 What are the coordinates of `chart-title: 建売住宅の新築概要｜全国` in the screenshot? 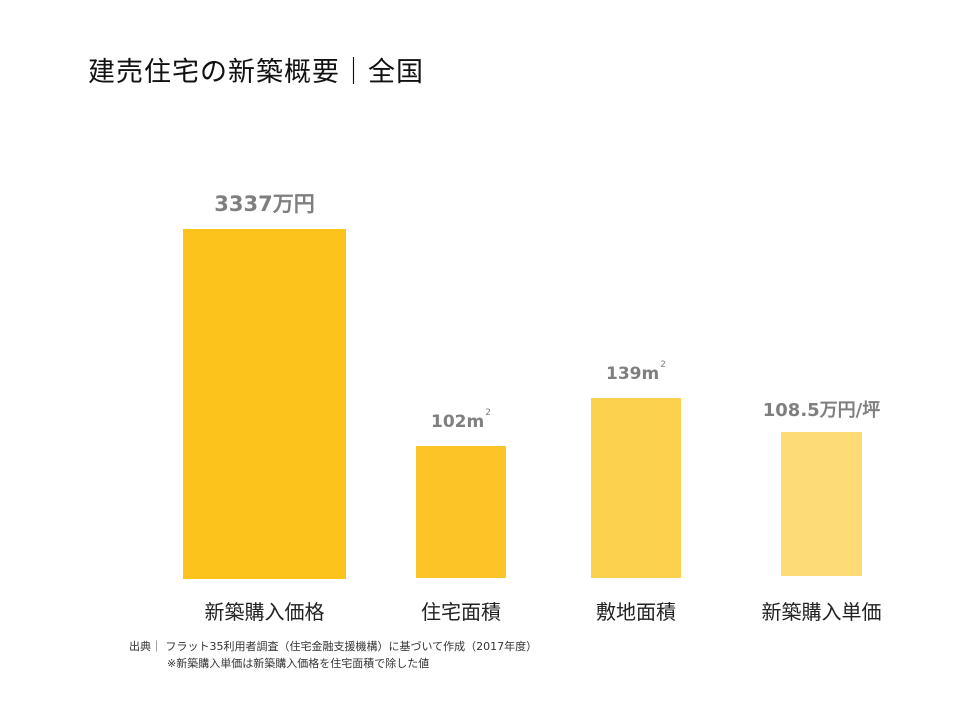 It's located at (256, 72).